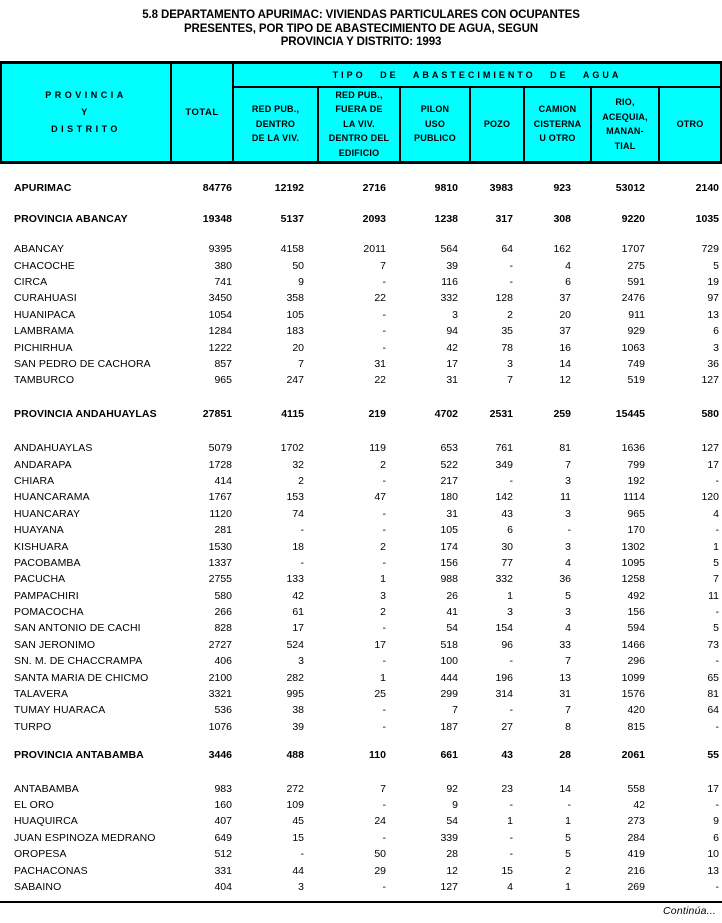  I want to click on row-label: PACOBAMBA, so click(47, 562).